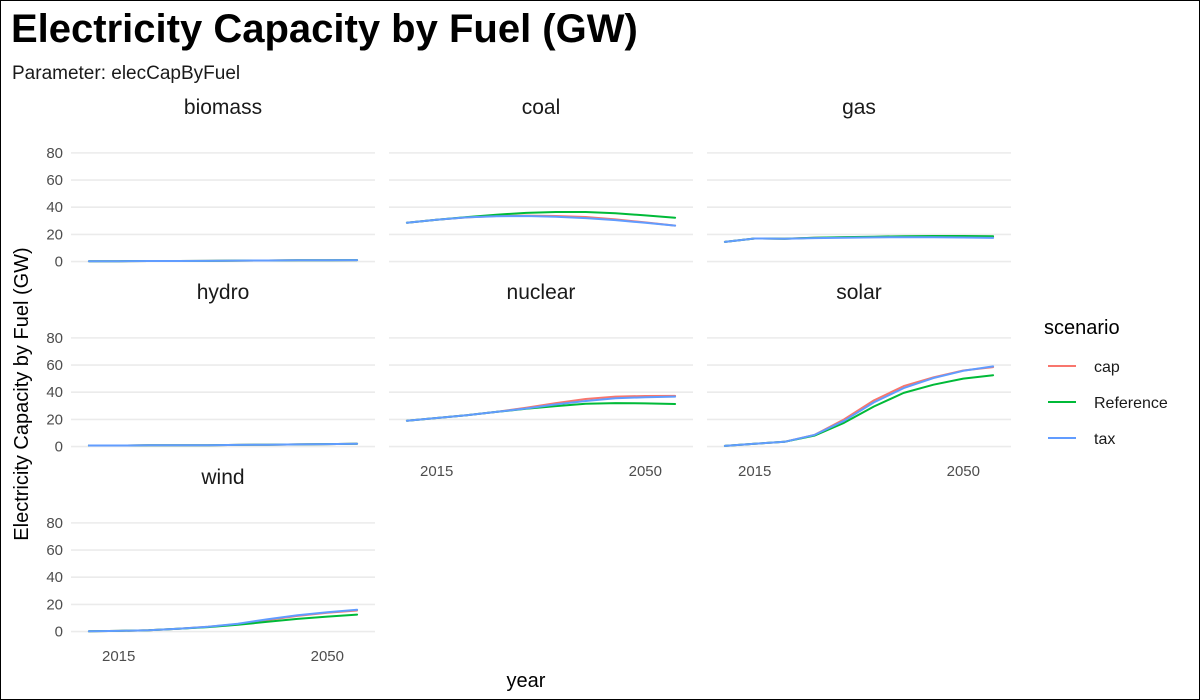  I want to click on facet-label-coal: coal, so click(541, 107).